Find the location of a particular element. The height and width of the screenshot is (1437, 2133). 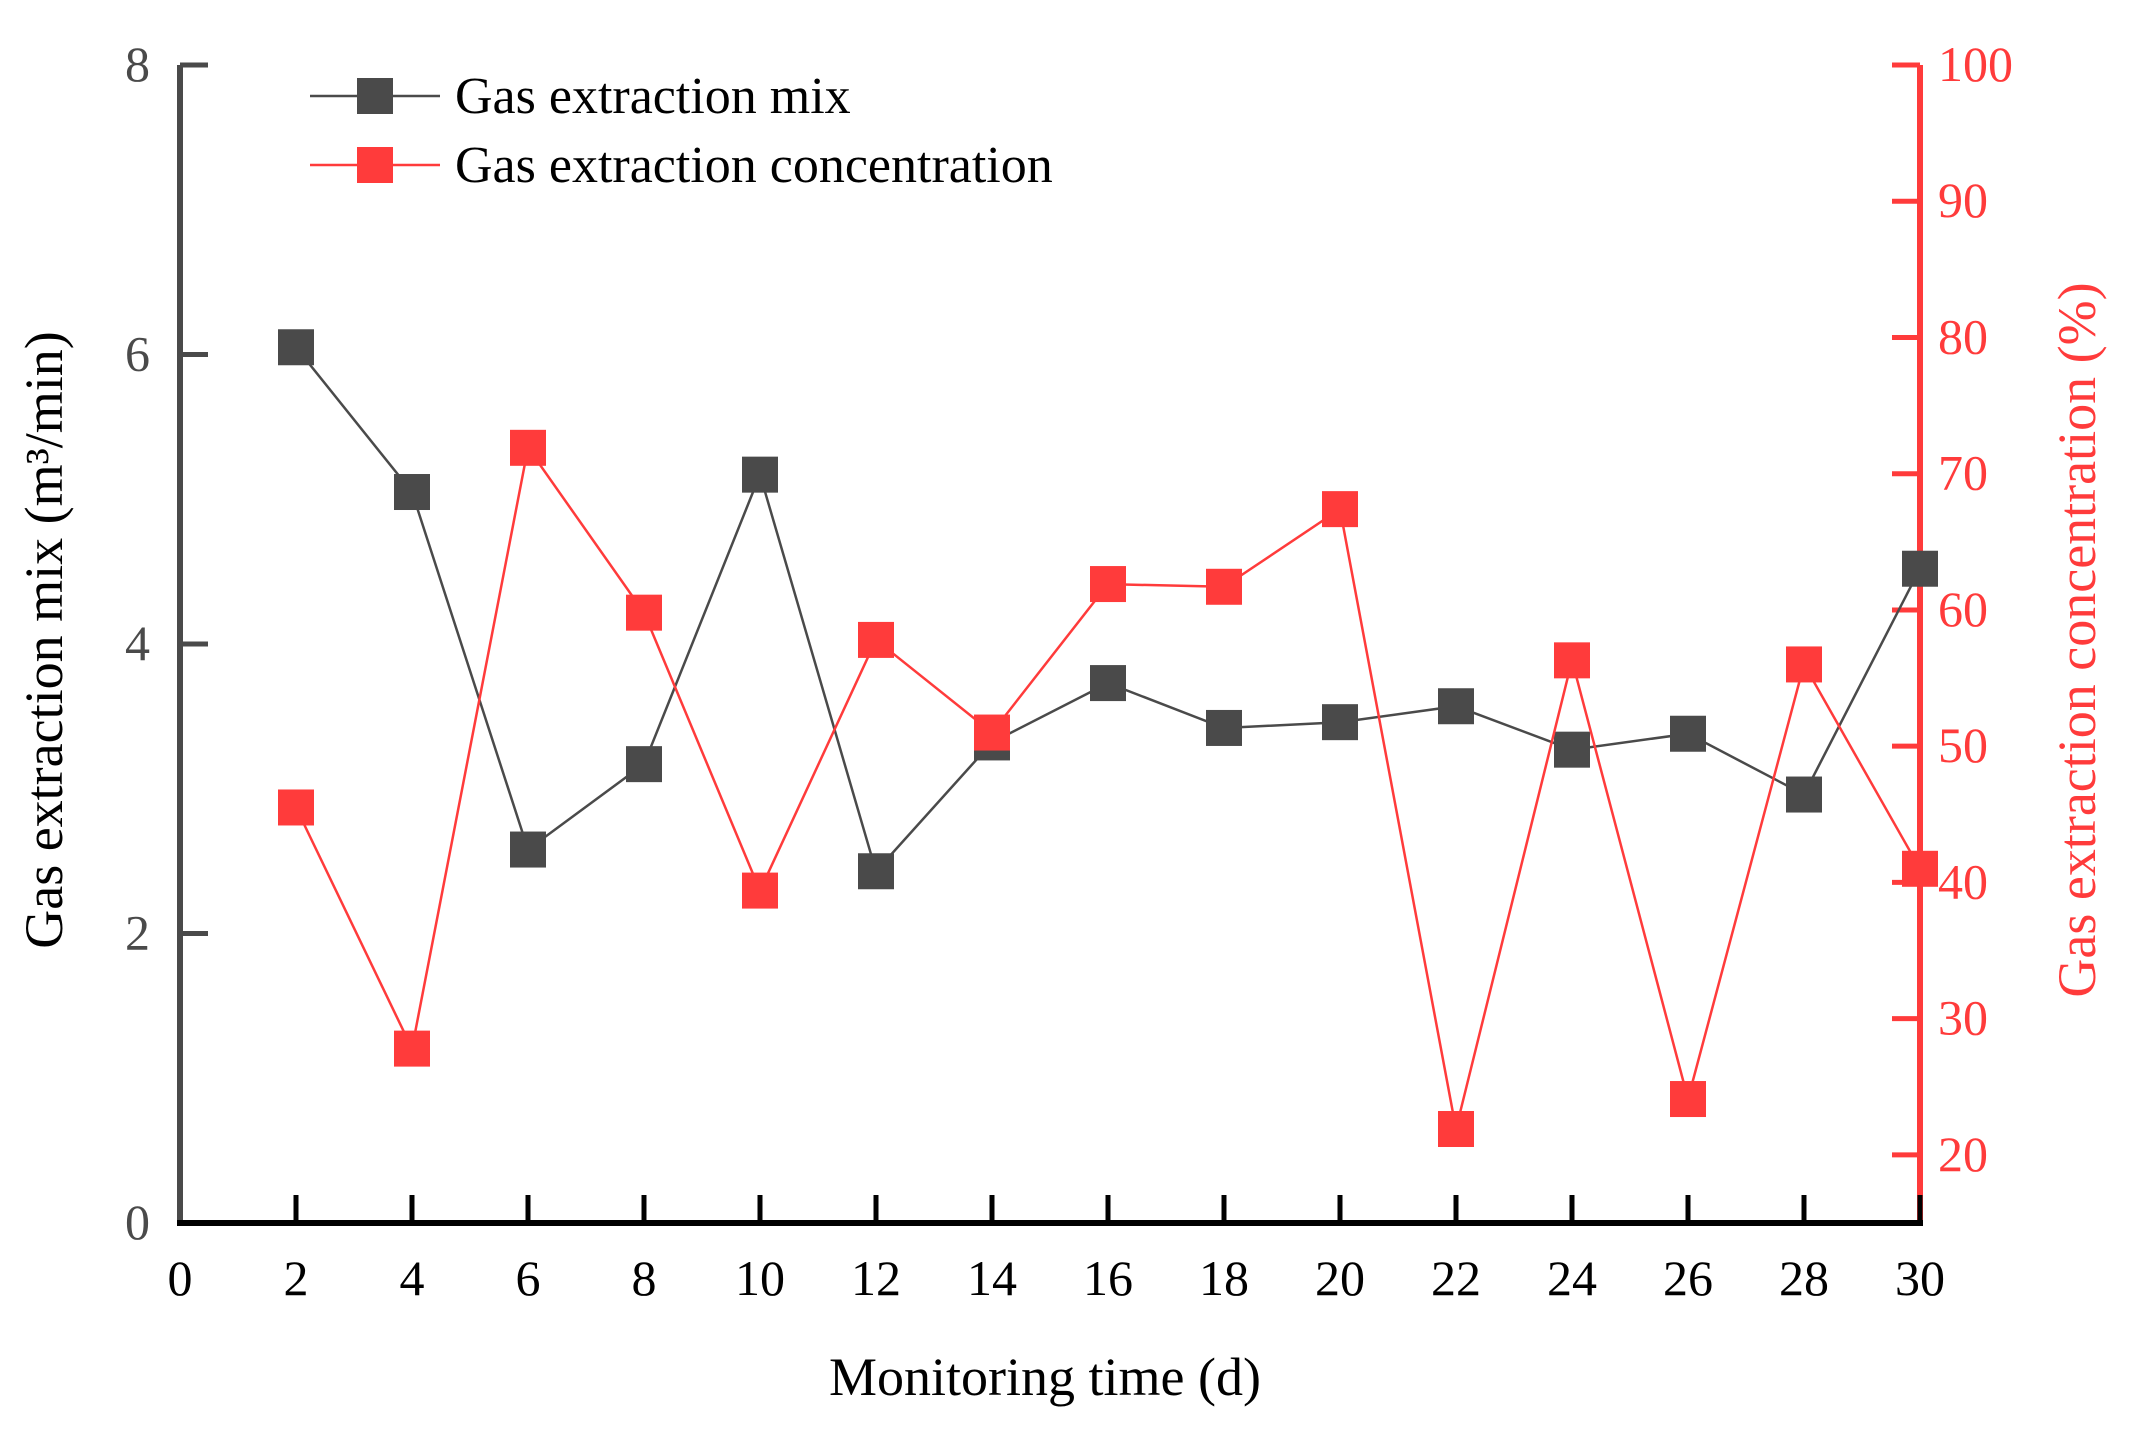

x-tick-label: 2 is located at coordinates (296, 1278).